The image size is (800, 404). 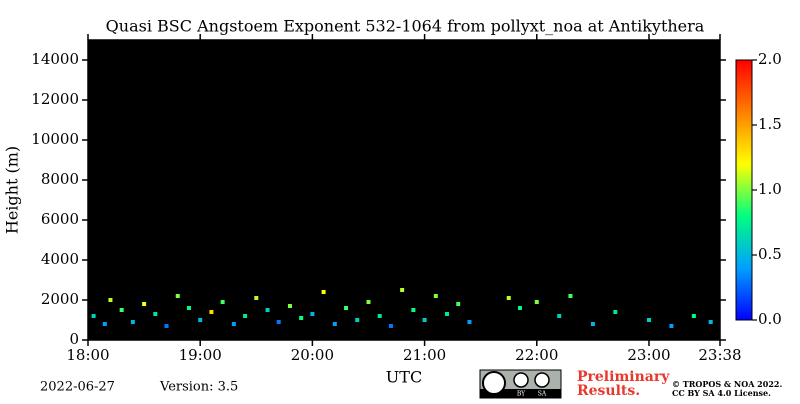 What do you see at coordinates (60, 219) in the screenshot?
I see `y-tick-label: 6000` at bounding box center [60, 219].